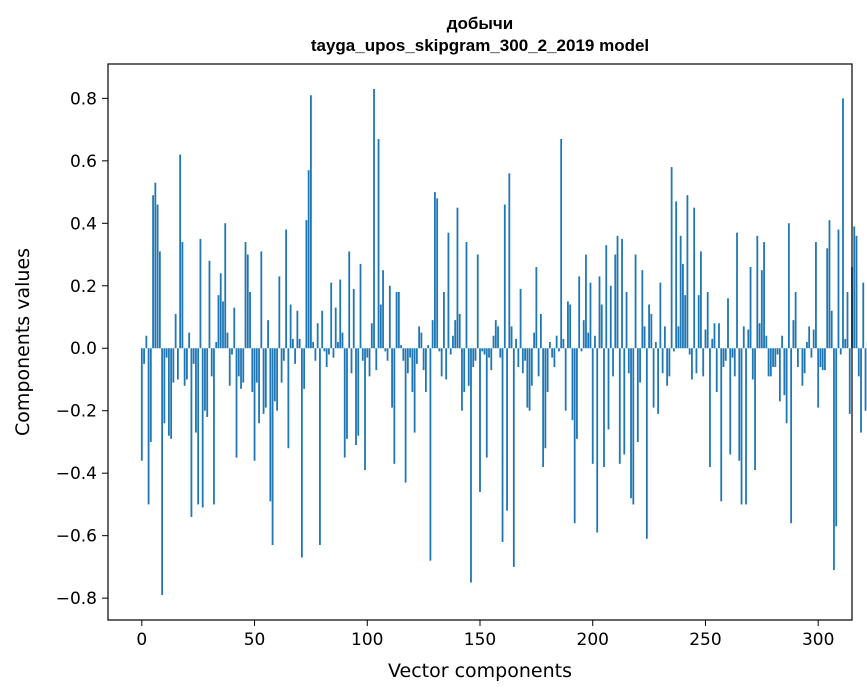  What do you see at coordinates (83, 349) in the screenshot?
I see `y-tick-label-4: 0.0` at bounding box center [83, 349].